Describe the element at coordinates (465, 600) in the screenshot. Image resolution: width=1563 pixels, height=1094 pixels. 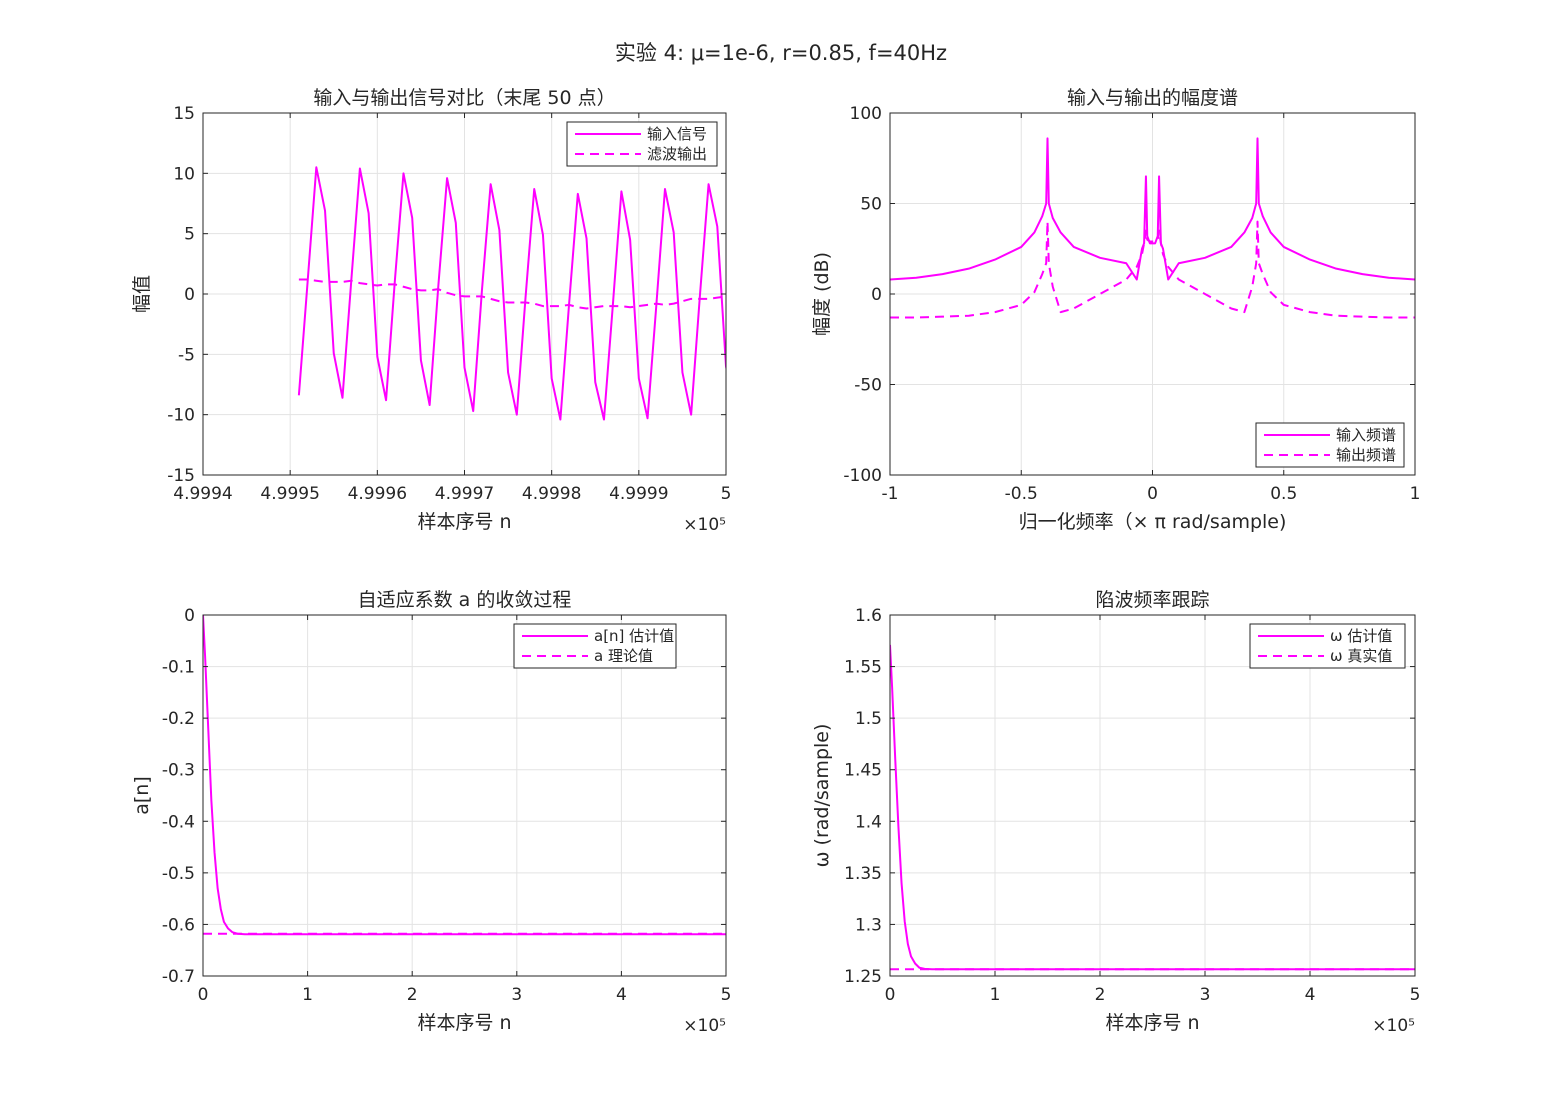
I see `chart-title: 自适应系数 a 的收敛过程` at that location.